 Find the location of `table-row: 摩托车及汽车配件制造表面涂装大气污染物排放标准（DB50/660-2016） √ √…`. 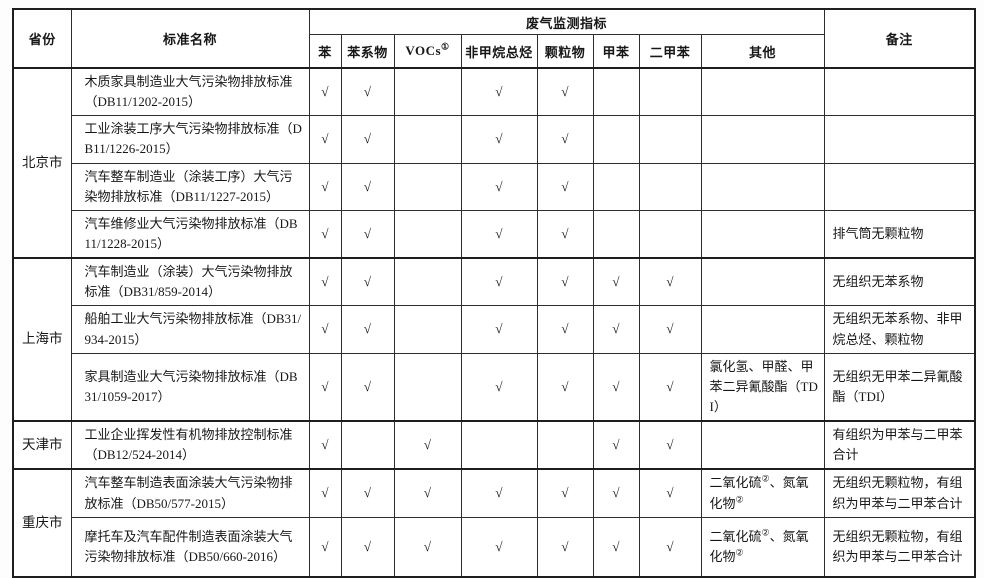

table-row: 摩托车及汽车配件制造表面涂装大气污染物排放标准（DB50/660-2016） √ √… is located at coordinates (494, 547).